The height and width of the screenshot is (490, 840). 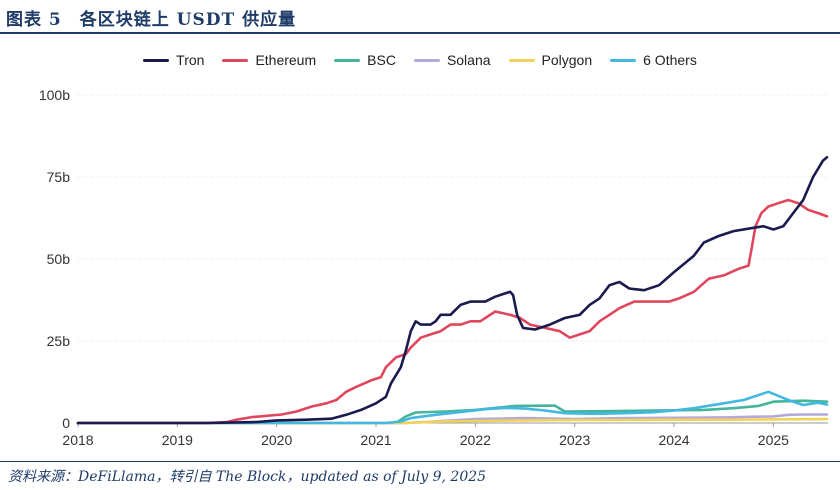 What do you see at coordinates (670, 60) in the screenshot?
I see `legend-label: 6 Others` at bounding box center [670, 60].